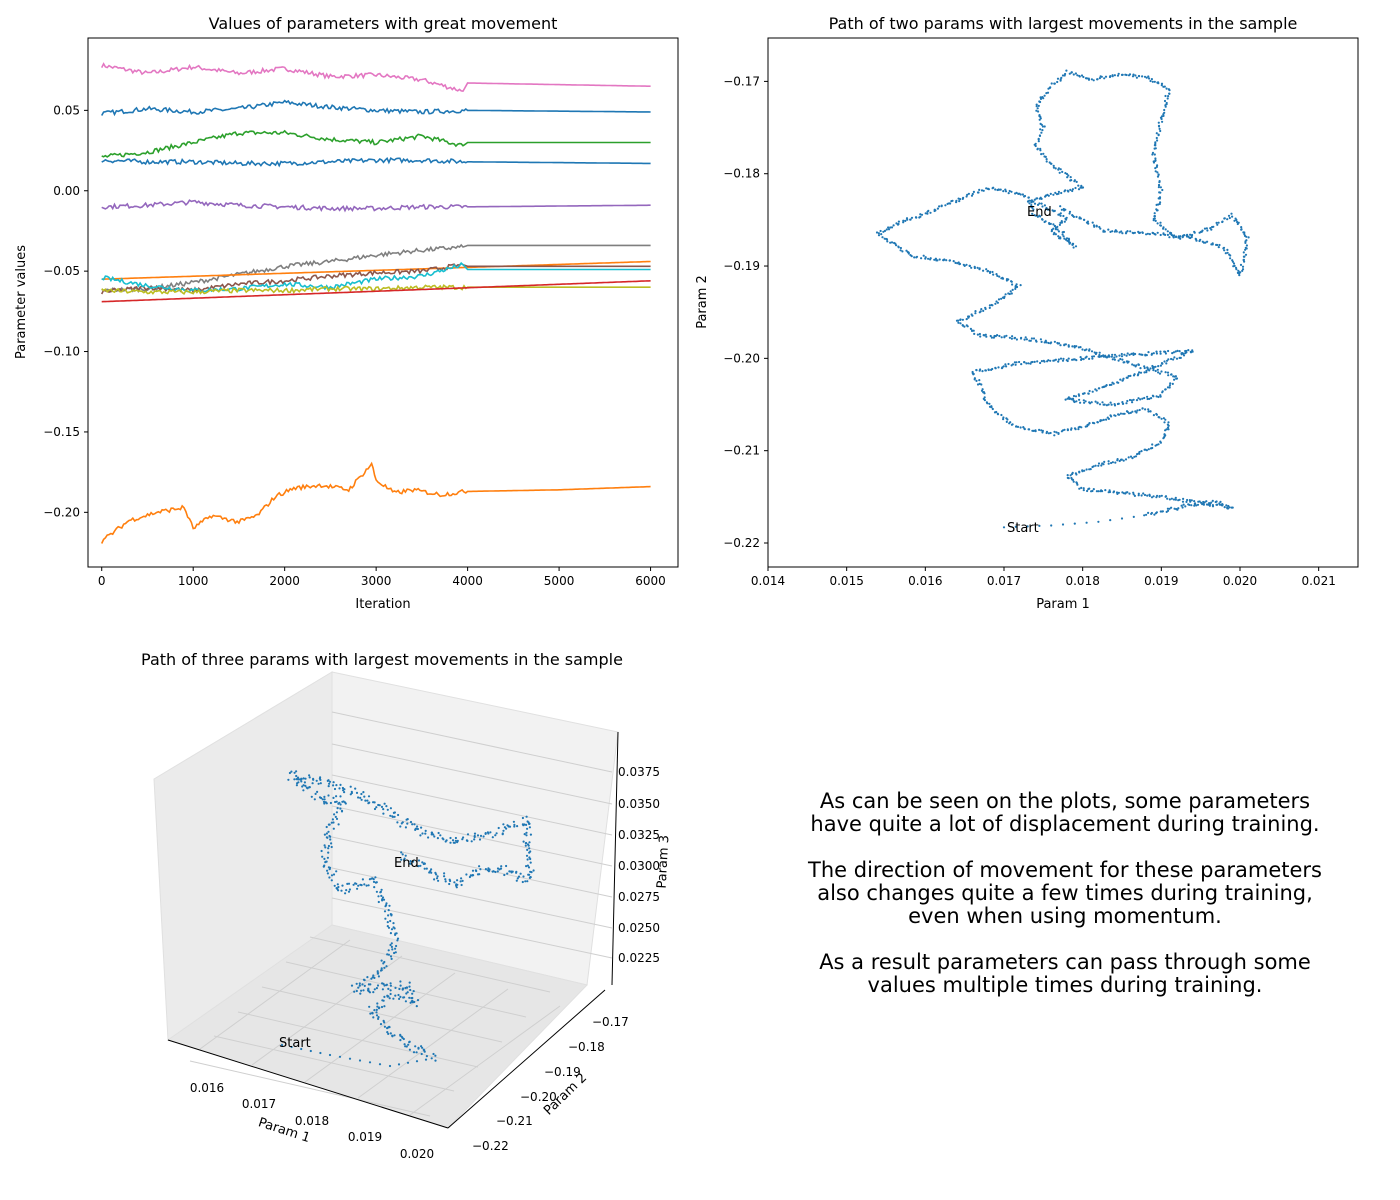 This screenshot has width=1400, height=1200. I want to click on chart2-xtick-label: 0.019, so click(1161, 581).